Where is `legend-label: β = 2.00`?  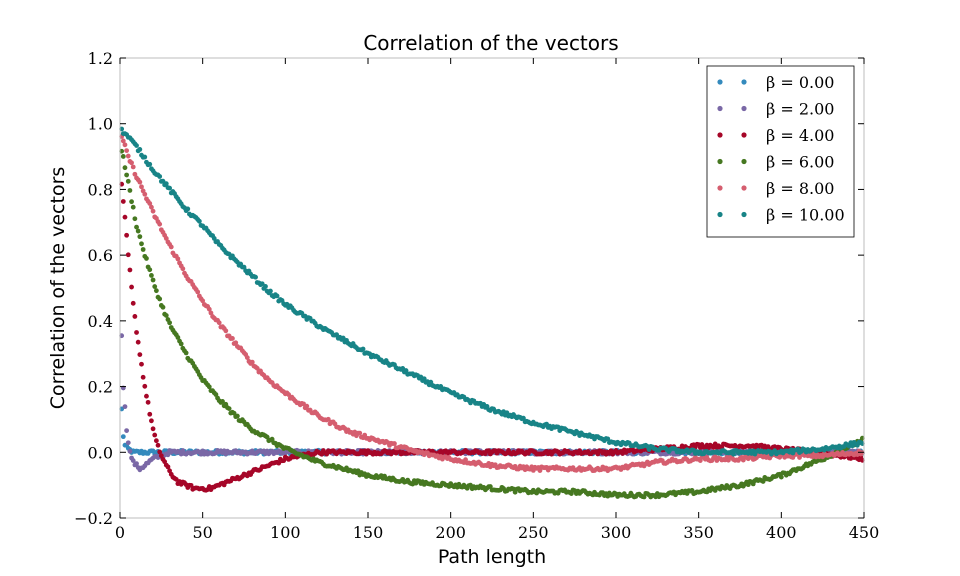 legend-label: β = 2.00 is located at coordinates (800, 109).